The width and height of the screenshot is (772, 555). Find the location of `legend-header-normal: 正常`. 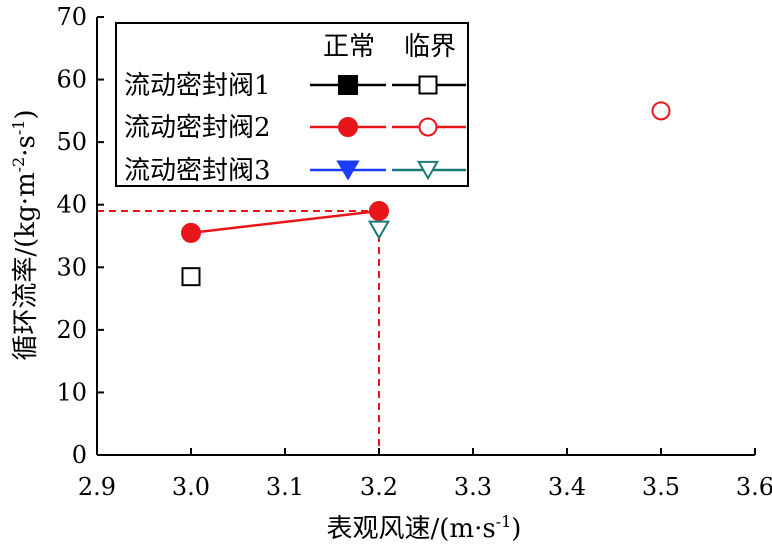

legend-header-normal: 正常 is located at coordinates (349, 47).